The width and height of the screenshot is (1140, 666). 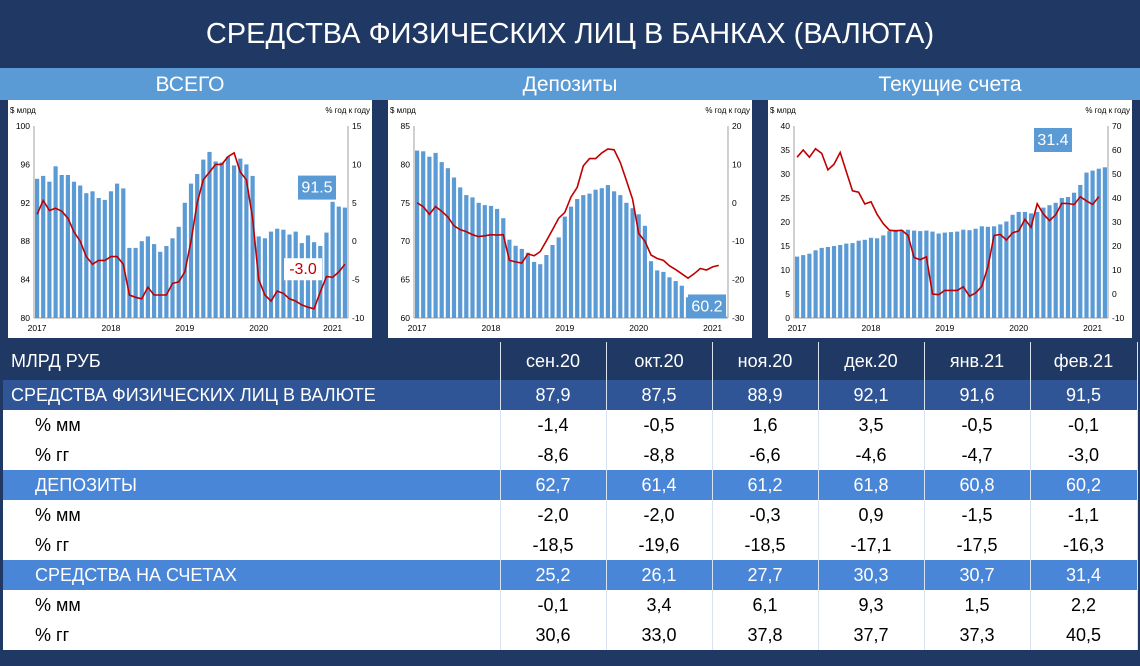 I want to click on y-tick-left: 85, so click(x=406, y=126).